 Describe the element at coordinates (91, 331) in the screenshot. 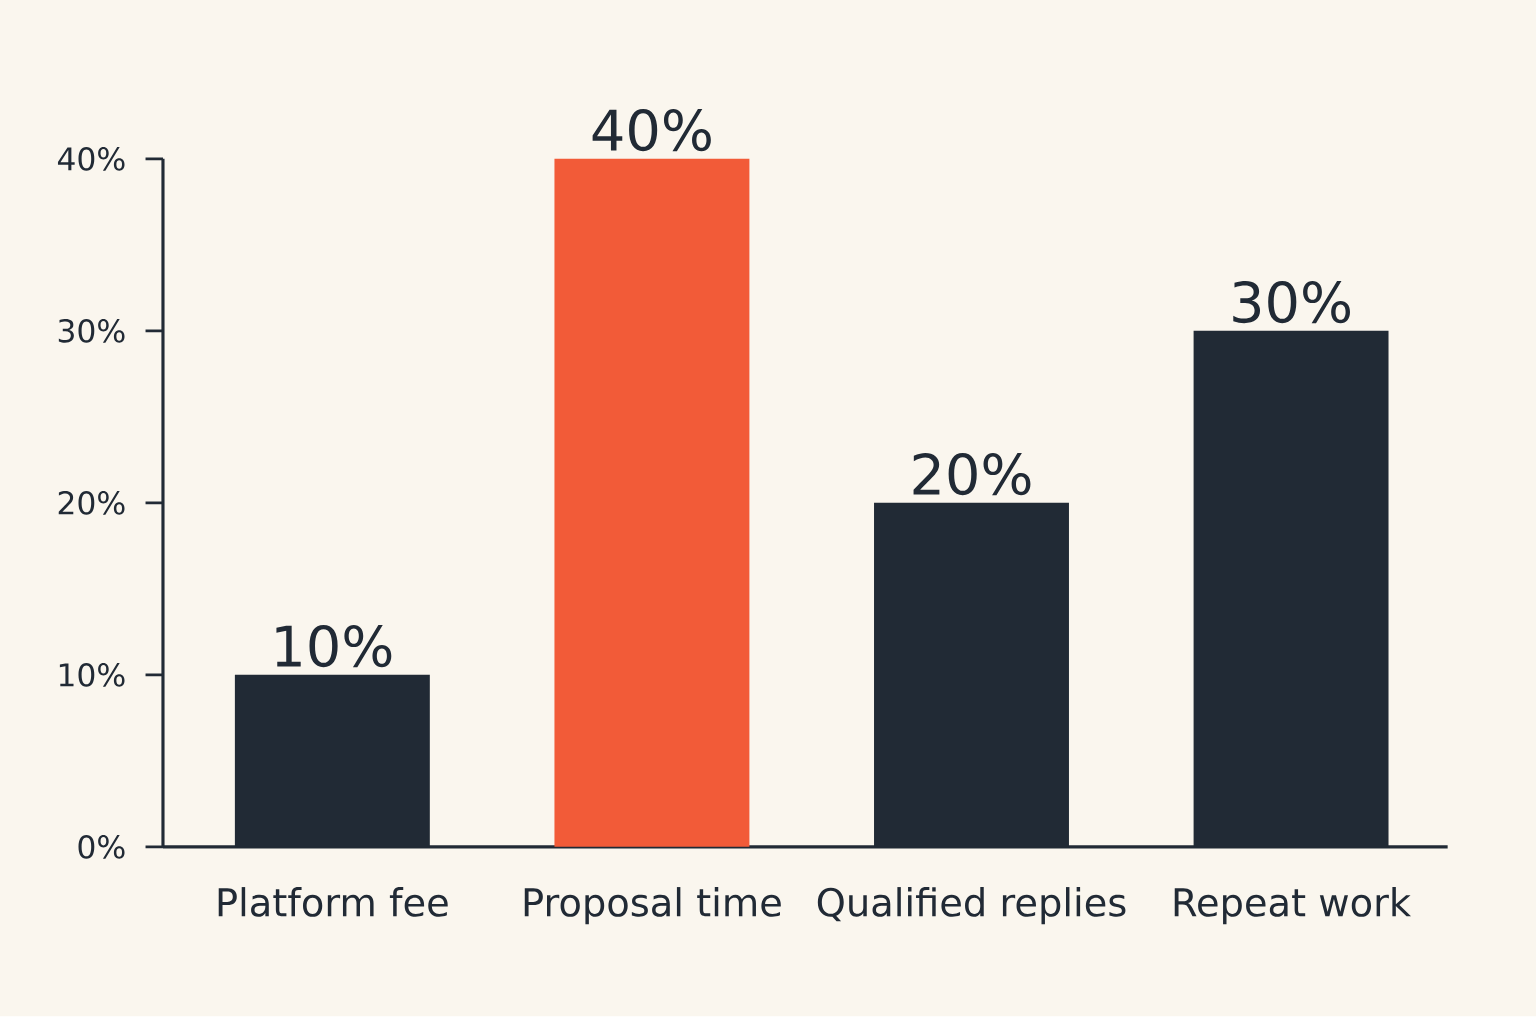

I see `y-tick-label: 30%` at that location.